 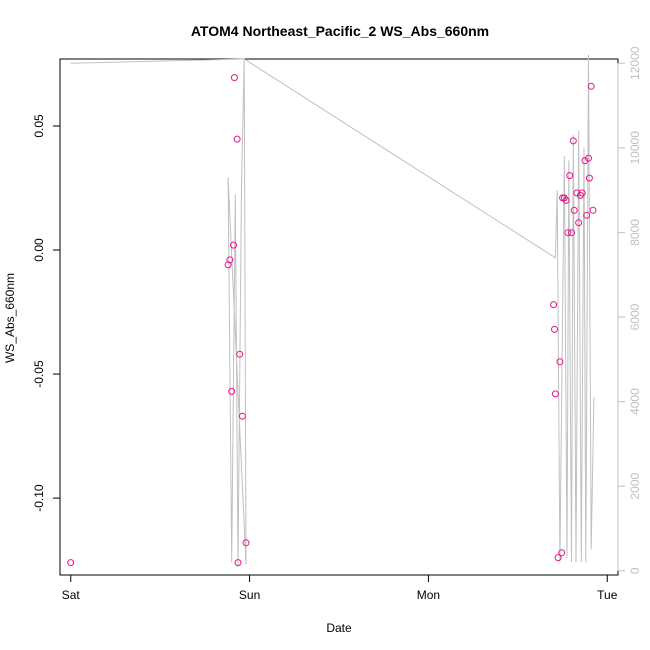 What do you see at coordinates (635, 401) in the screenshot?
I see `y2-tick-label: 4000` at bounding box center [635, 401].